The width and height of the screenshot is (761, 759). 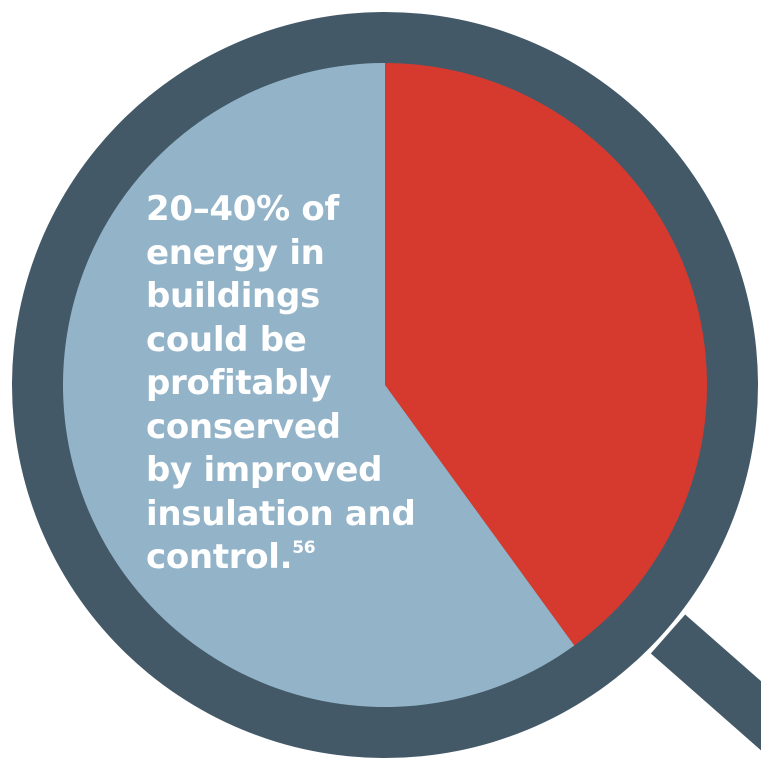 What do you see at coordinates (304, 548) in the screenshot?
I see `footnote-marker: 56` at bounding box center [304, 548].